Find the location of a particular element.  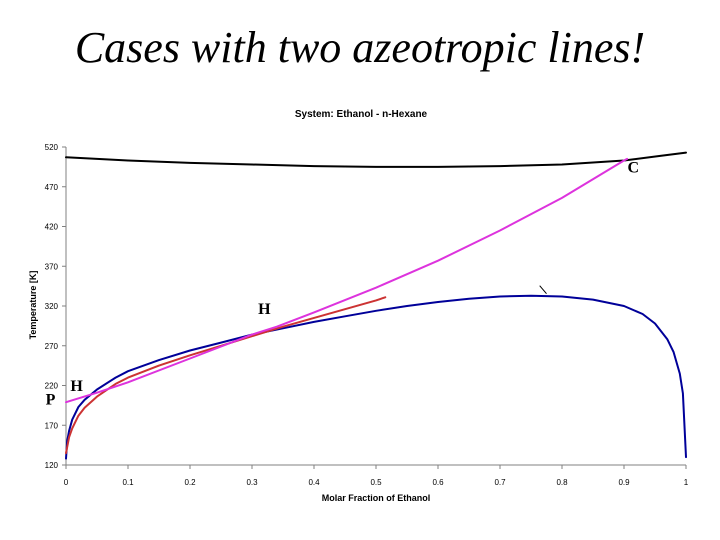

x-tick-label: 0.6 is located at coordinates (438, 482).